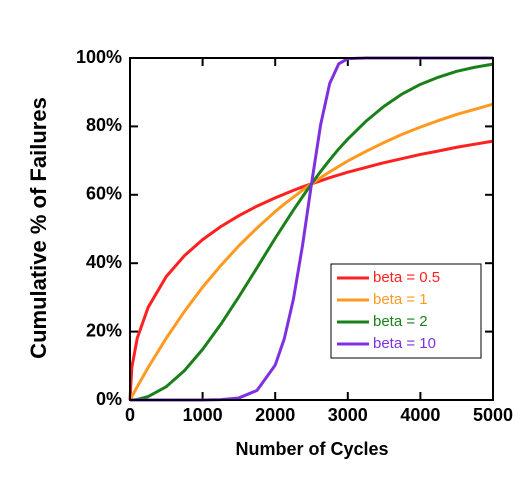 This screenshot has width=528, height=490. What do you see at coordinates (406, 277) in the screenshot?
I see `legend-label: beta = 0.5` at bounding box center [406, 277].